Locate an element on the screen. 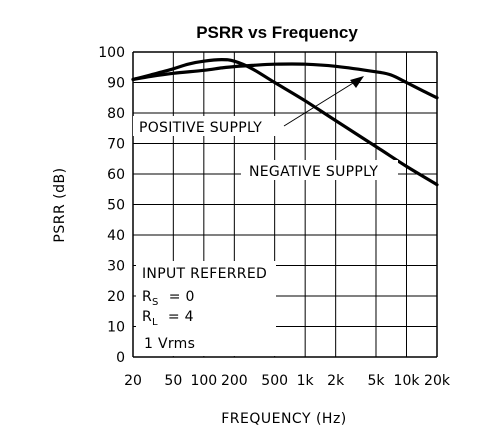 This screenshot has height=447, width=501. x-tick-label: 500 is located at coordinates (274, 381).